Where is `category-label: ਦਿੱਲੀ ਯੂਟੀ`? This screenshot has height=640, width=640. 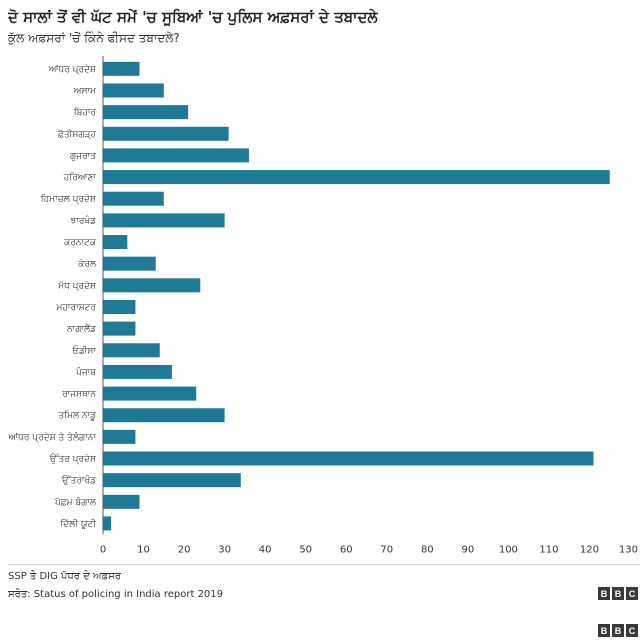
category-label: ਦਿੱਲੀ ਯੂਟੀ is located at coordinates (77, 523).